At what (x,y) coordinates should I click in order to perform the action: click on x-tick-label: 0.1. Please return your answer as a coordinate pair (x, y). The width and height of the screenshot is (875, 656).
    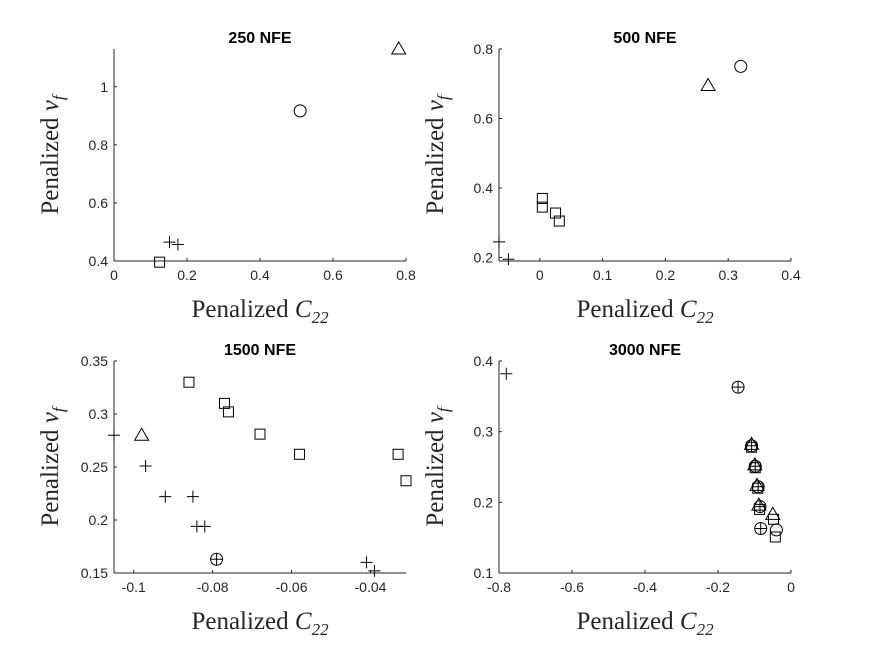
    Looking at the image, I should click on (603, 275).